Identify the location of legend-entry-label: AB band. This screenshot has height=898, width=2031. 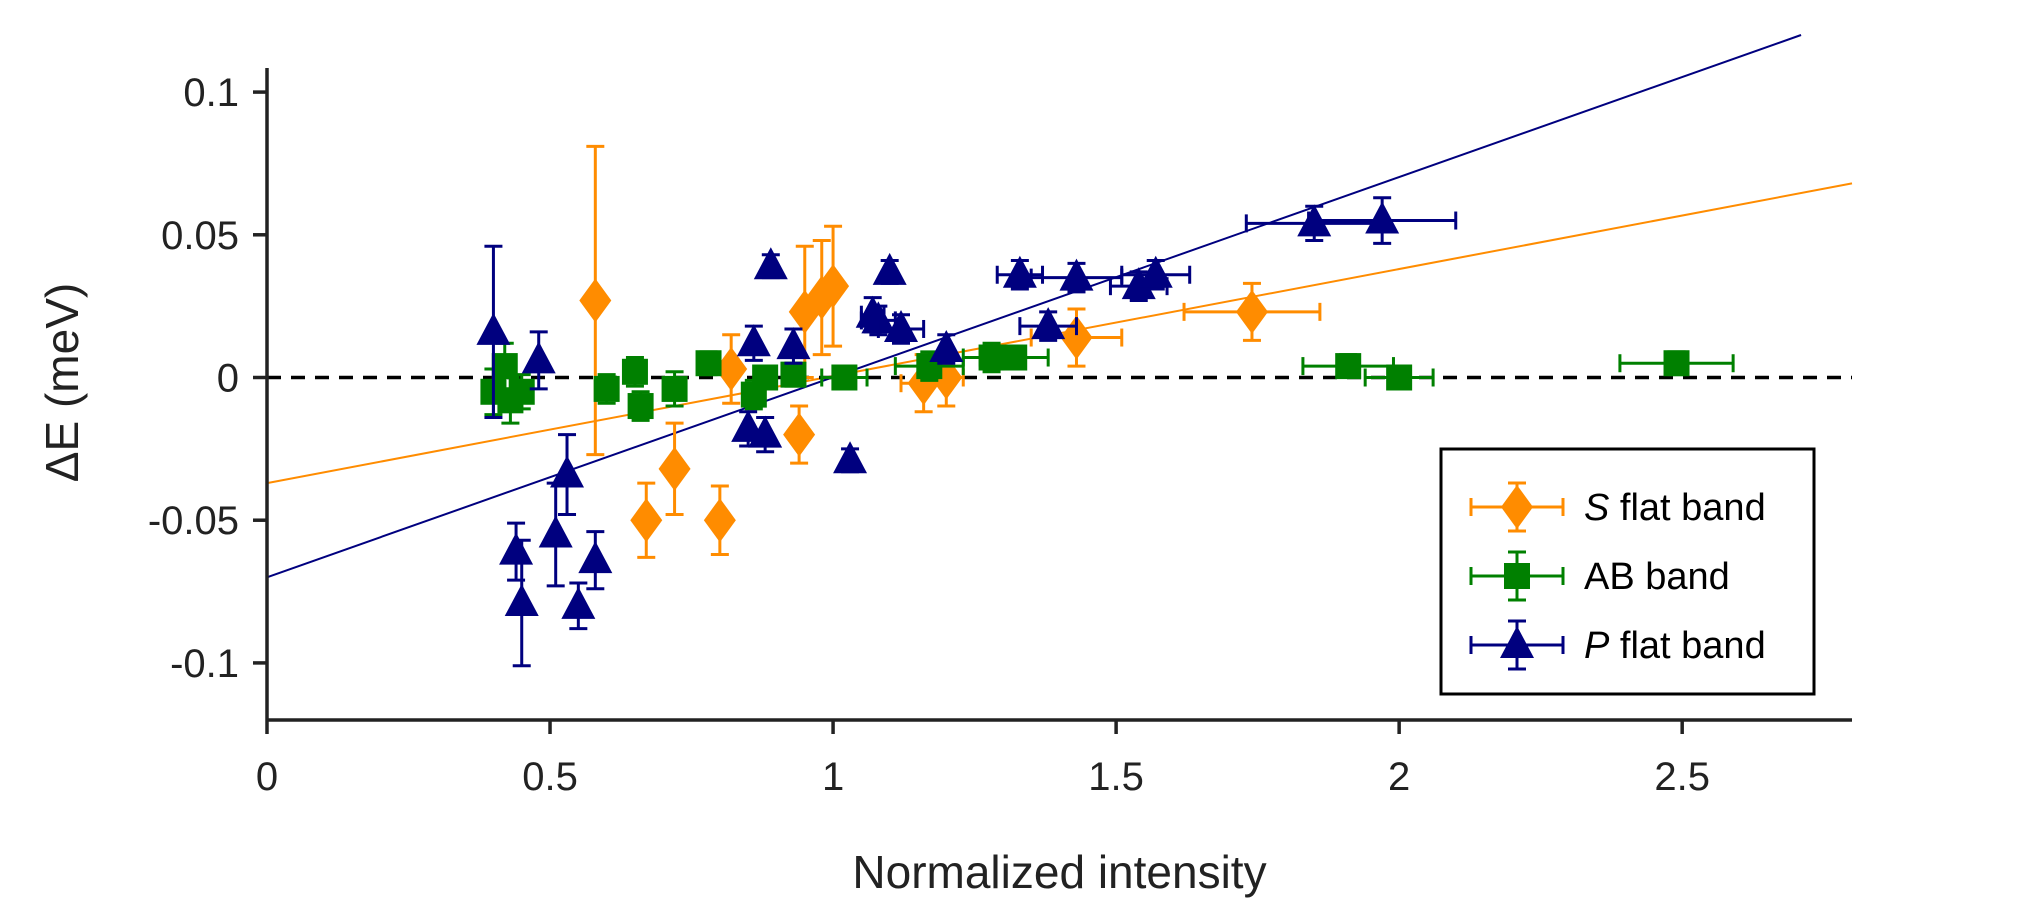
(1657, 577).